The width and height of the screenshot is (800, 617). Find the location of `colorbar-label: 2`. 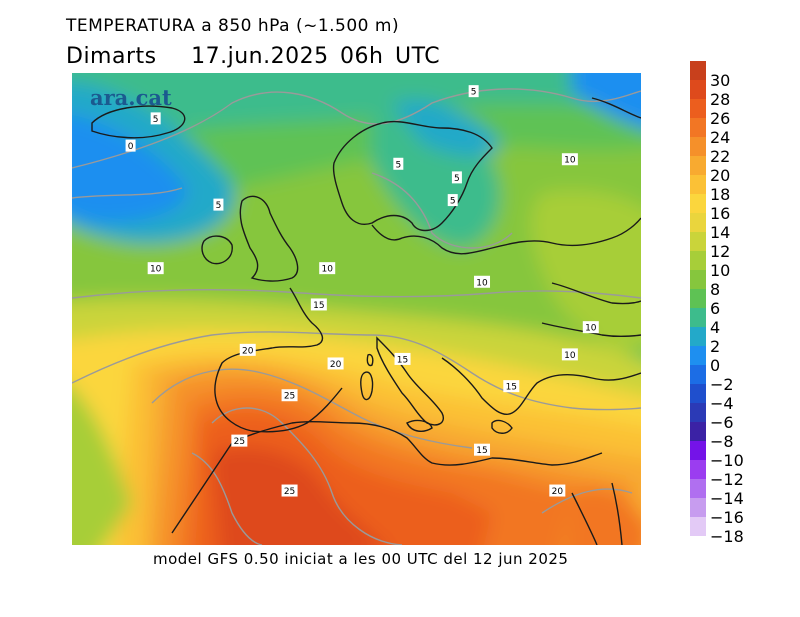

colorbar-label: 2 is located at coordinates (715, 346).